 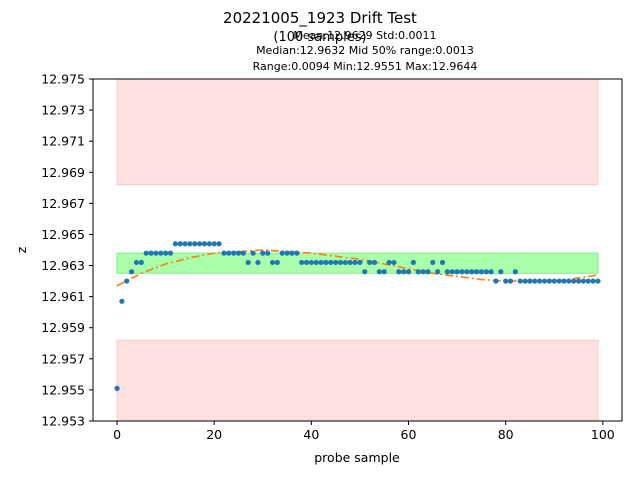 What do you see at coordinates (364, 35) in the screenshot?
I see `stats-line-1: Mean:12.9629 Std:0.0011` at bounding box center [364, 35].